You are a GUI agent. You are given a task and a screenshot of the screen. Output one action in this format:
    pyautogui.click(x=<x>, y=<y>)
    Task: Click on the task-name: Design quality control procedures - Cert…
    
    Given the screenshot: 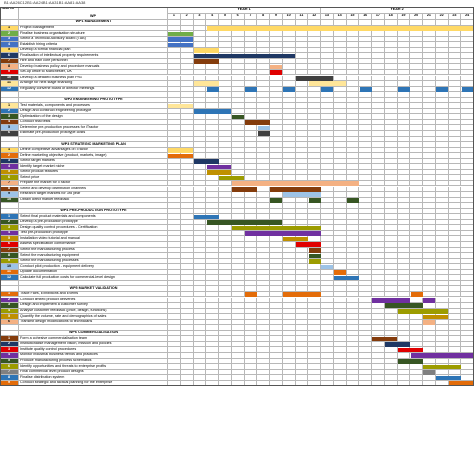 What is the action you would take?
    pyautogui.click(x=93, y=228)
    